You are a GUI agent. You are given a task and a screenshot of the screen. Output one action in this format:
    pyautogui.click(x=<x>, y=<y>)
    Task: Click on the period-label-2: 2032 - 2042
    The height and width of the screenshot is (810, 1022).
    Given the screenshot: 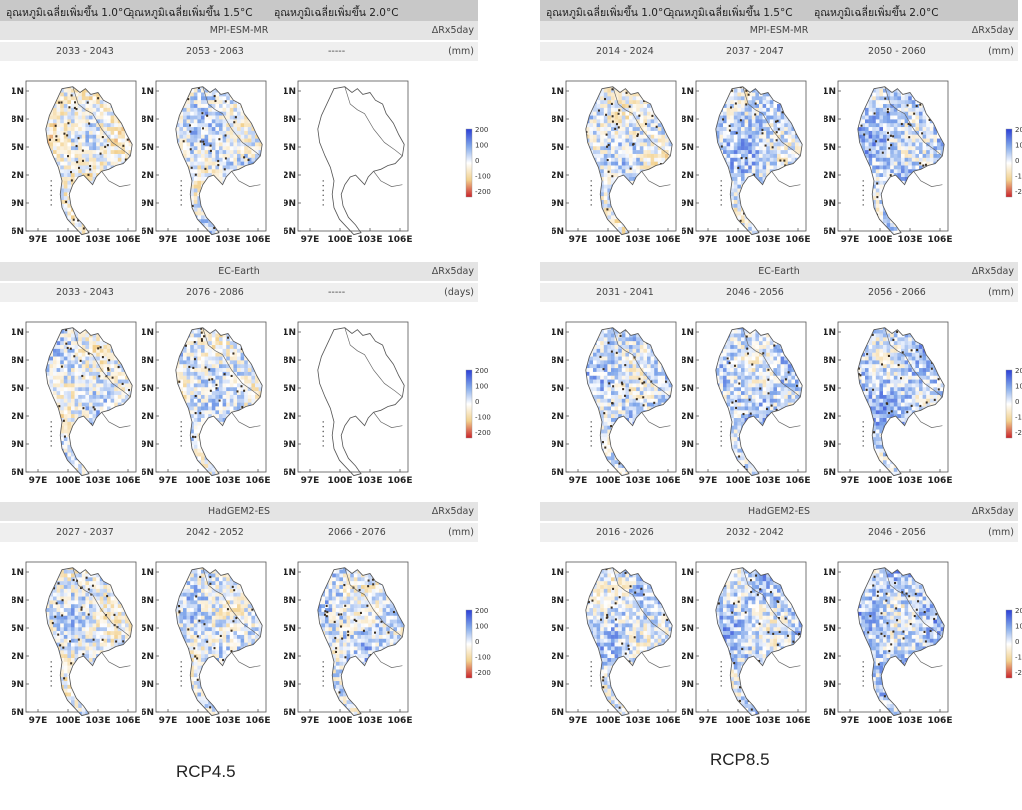 What is the action you would take?
    pyautogui.click(x=755, y=532)
    